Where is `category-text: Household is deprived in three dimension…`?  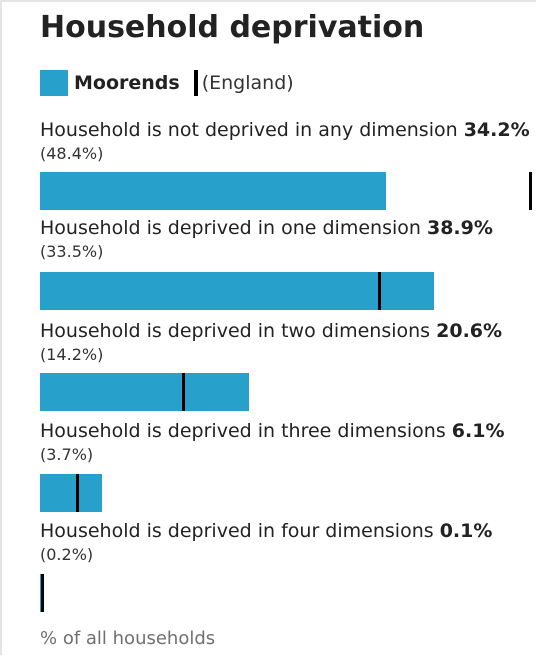
category-text: Household is deprived in three dimension… is located at coordinates (243, 431).